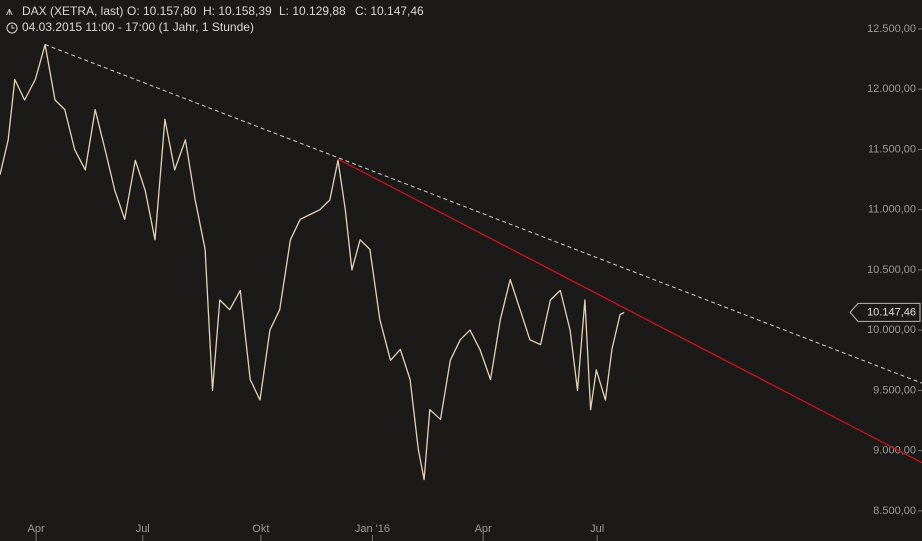  What do you see at coordinates (72, 11) in the screenshot?
I see `symbol: DAX (XETRA, last)` at bounding box center [72, 11].